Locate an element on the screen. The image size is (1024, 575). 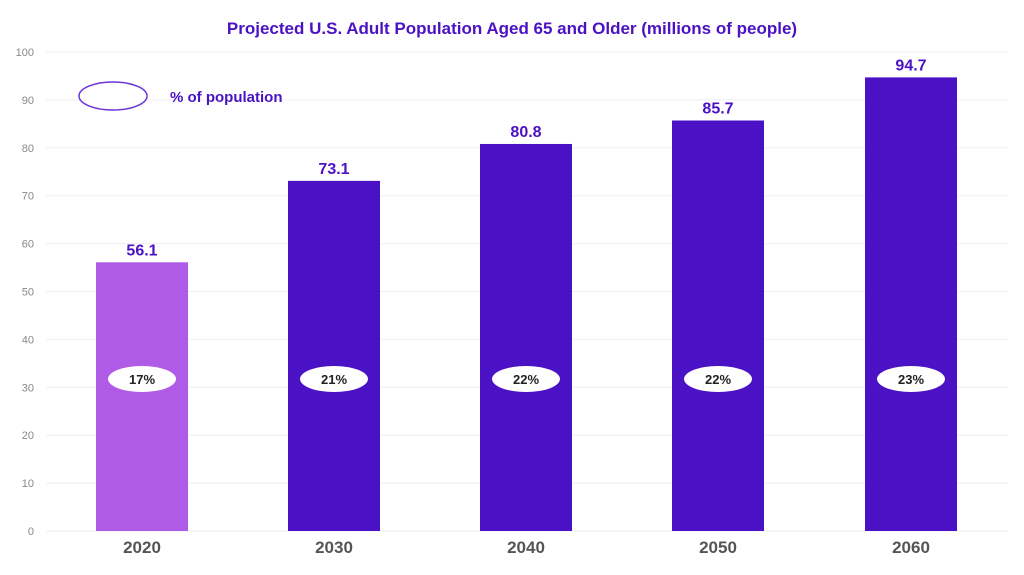
y-tick-label: 100 is located at coordinates (25, 53).